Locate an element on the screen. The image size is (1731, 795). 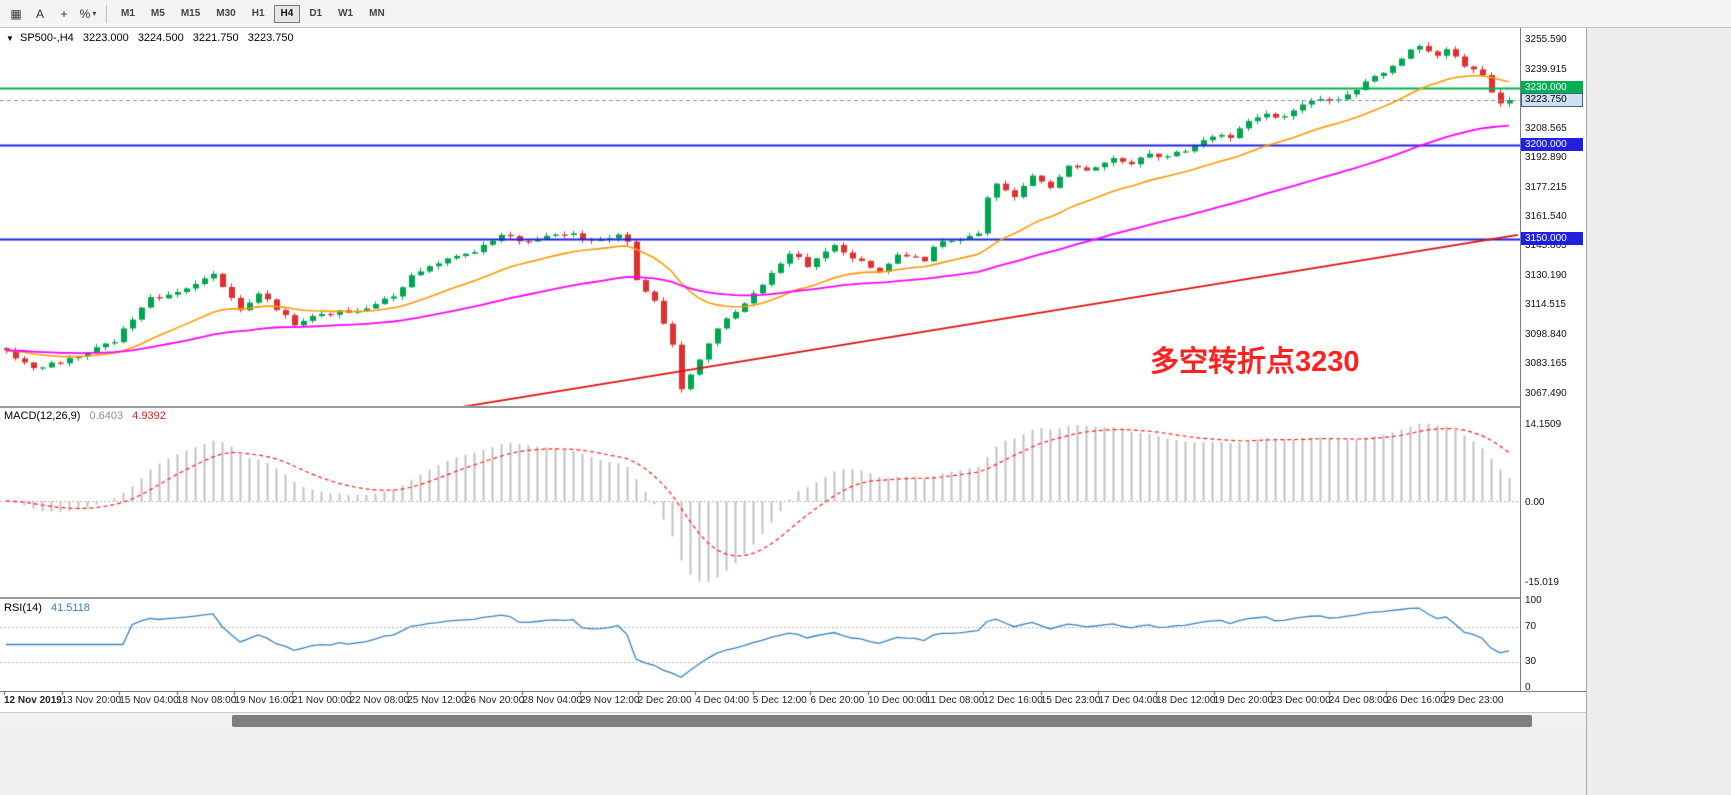
timeframe-m15-button: M15 is located at coordinates (190, 13).